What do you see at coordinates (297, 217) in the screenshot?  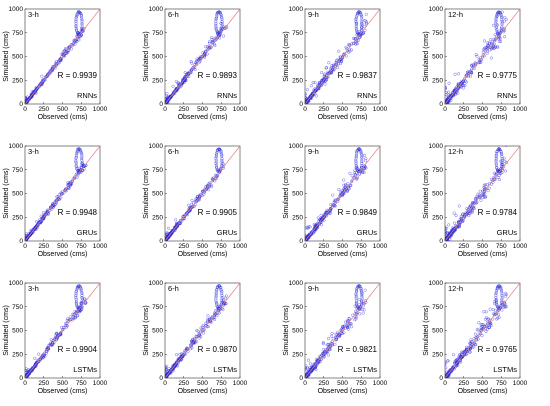 I see `y-tick-label: 250` at bounding box center [297, 217].